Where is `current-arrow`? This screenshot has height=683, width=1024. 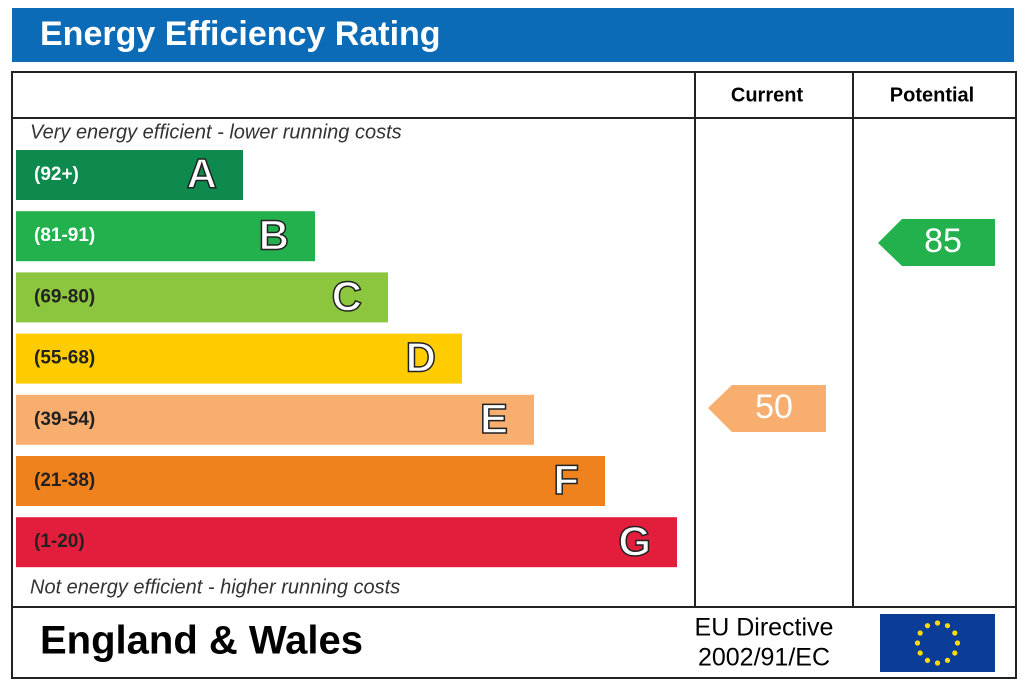 current-arrow is located at coordinates (767, 408).